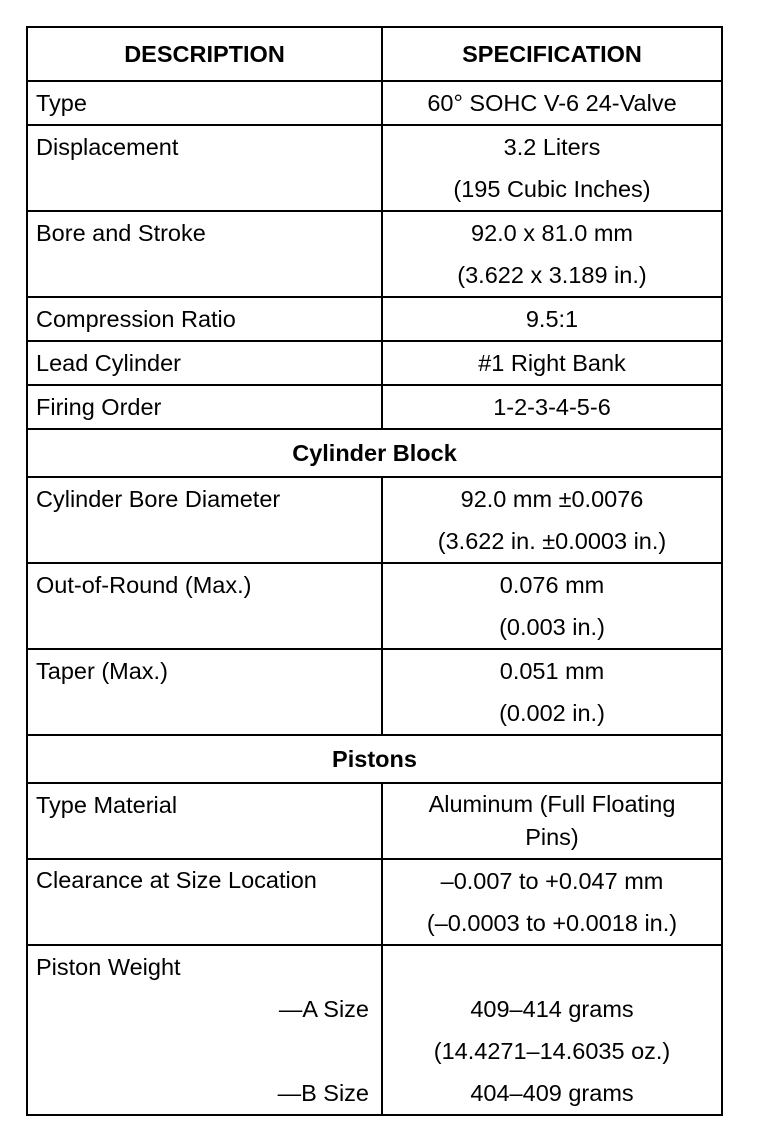 The width and height of the screenshot is (768, 1136). I want to click on header-label: SPECIFICATION, so click(552, 54).